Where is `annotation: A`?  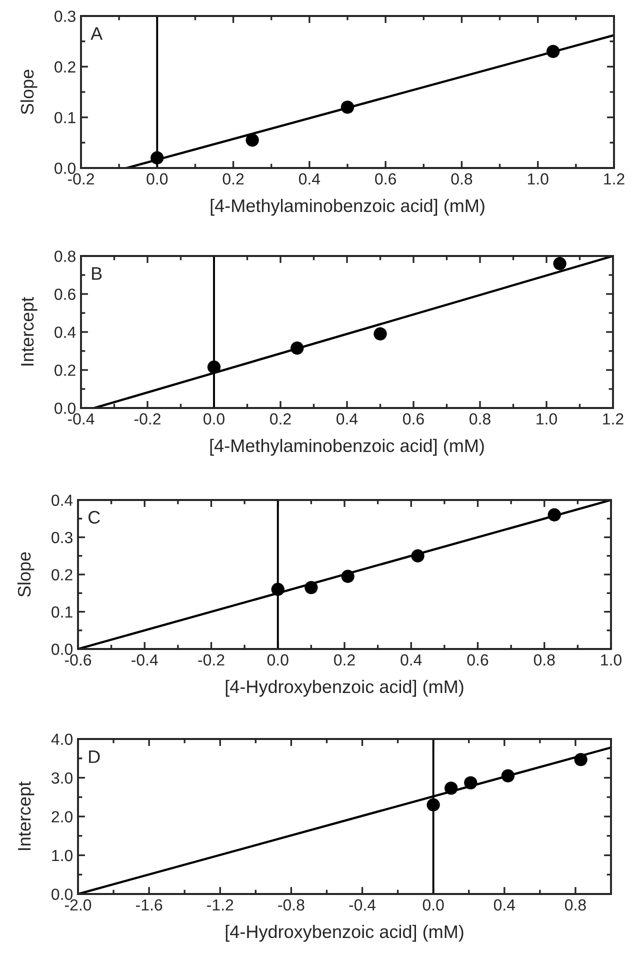
annotation: A is located at coordinates (96, 33).